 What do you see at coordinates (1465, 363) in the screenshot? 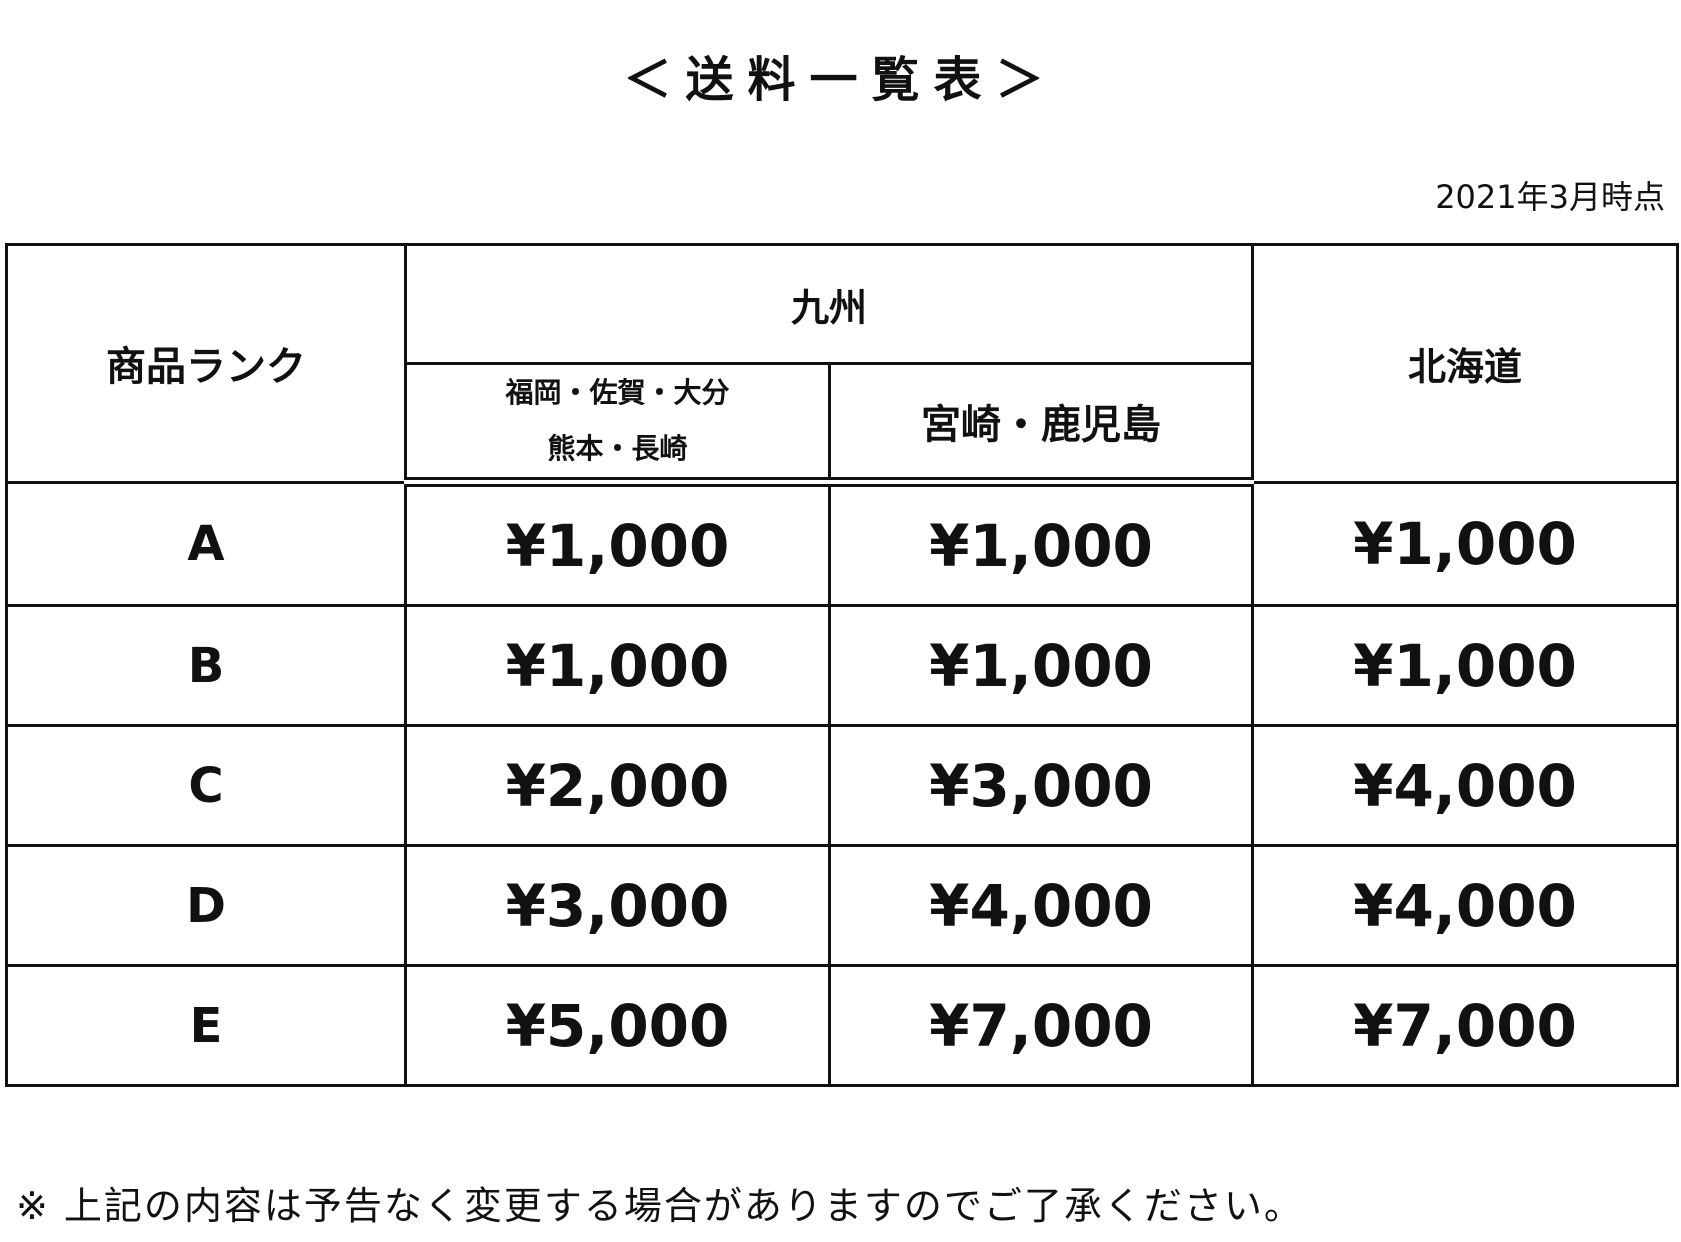
I see `header-hokkaido: 北海道` at bounding box center [1465, 363].